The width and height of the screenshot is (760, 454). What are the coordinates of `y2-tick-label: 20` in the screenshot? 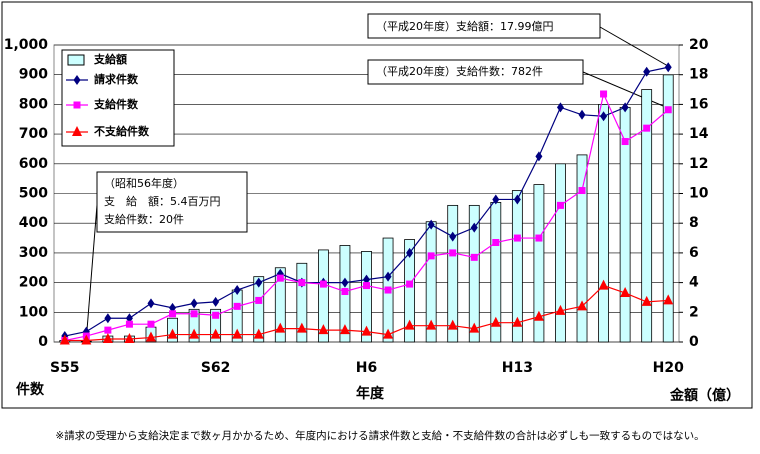 It's located at (699, 45).